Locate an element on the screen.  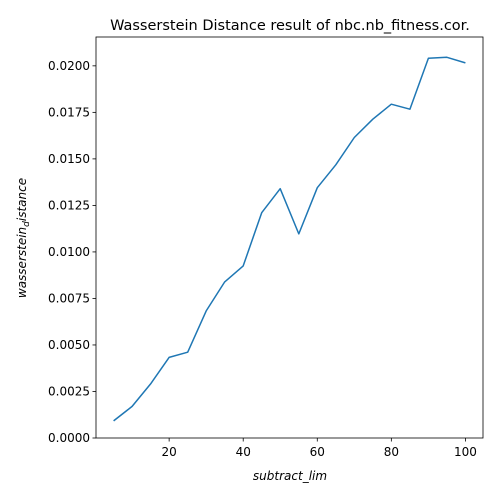
y-axis-label-main: wasserstein is located at coordinates (22, 262).